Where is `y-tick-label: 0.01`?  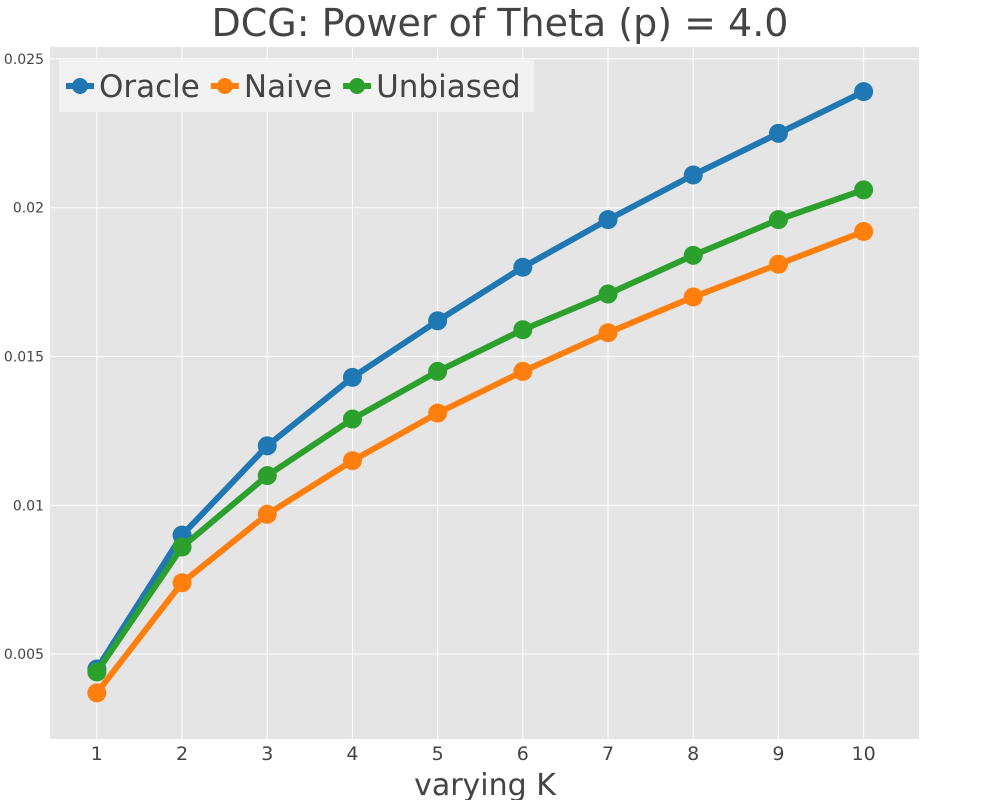 y-tick-label: 0.01 is located at coordinates (28, 506).